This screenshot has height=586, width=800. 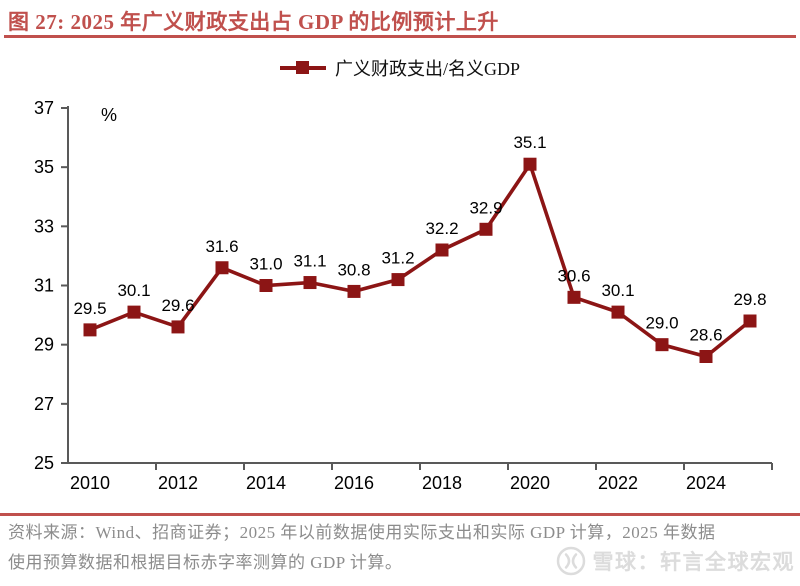 What do you see at coordinates (177, 305) in the screenshot?
I see `data-point-label: 29.6` at bounding box center [177, 305].